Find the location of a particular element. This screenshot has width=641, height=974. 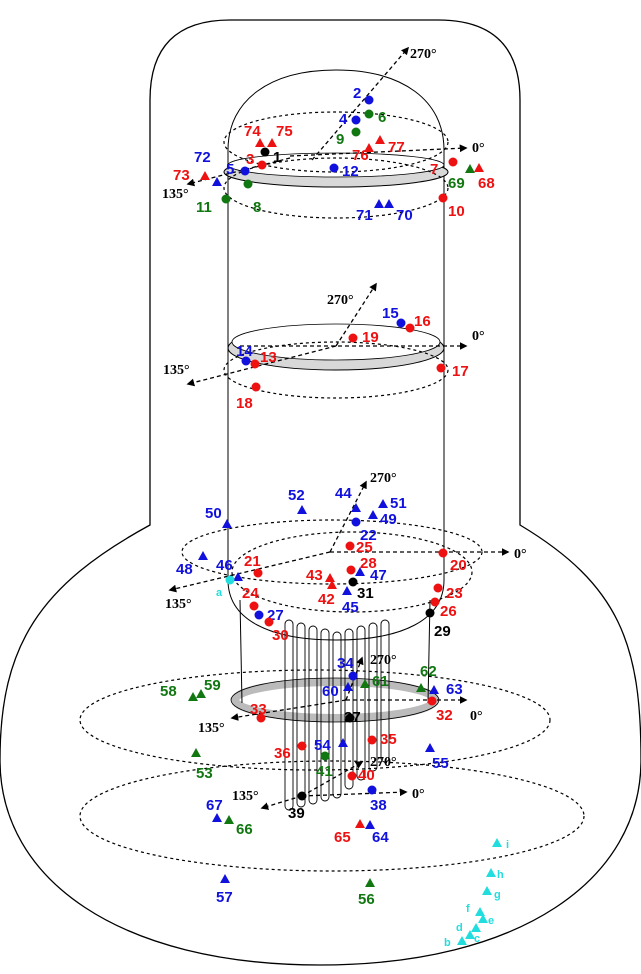

angle-label-mid-270: 270° is located at coordinates (340, 300).